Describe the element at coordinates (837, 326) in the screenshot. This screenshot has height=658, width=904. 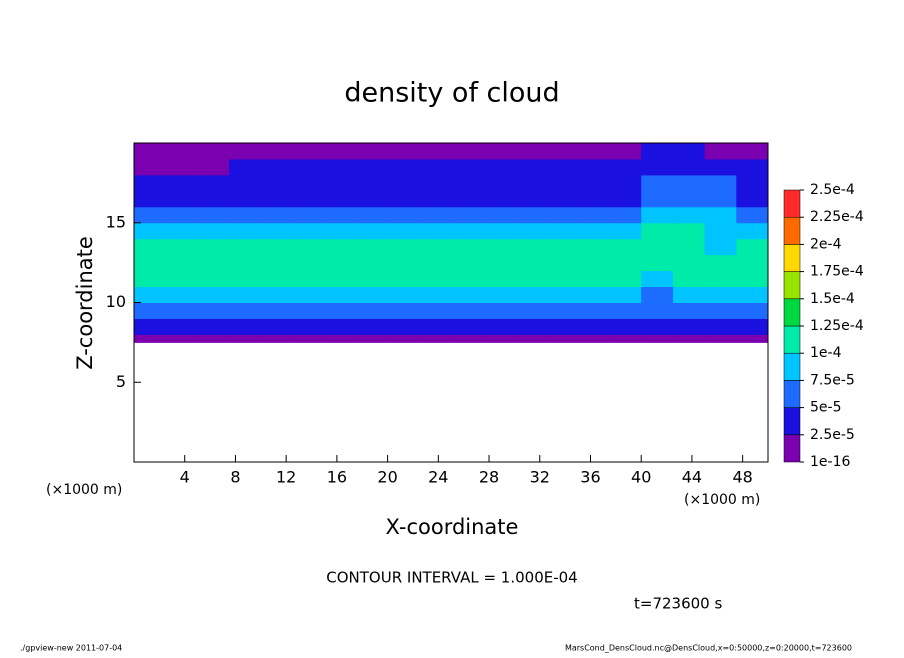
I see `colorbar-label: 1.25e-4` at that location.